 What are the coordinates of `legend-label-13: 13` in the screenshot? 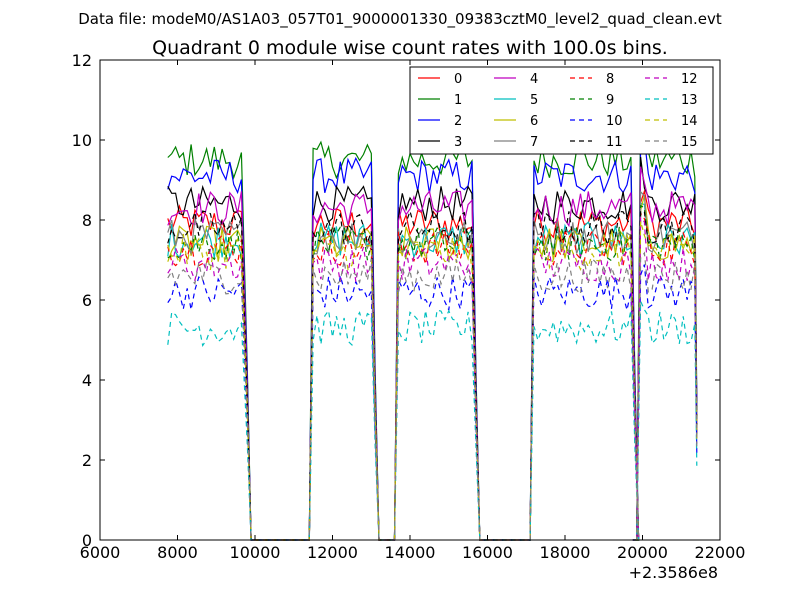 It's located at (689, 100).